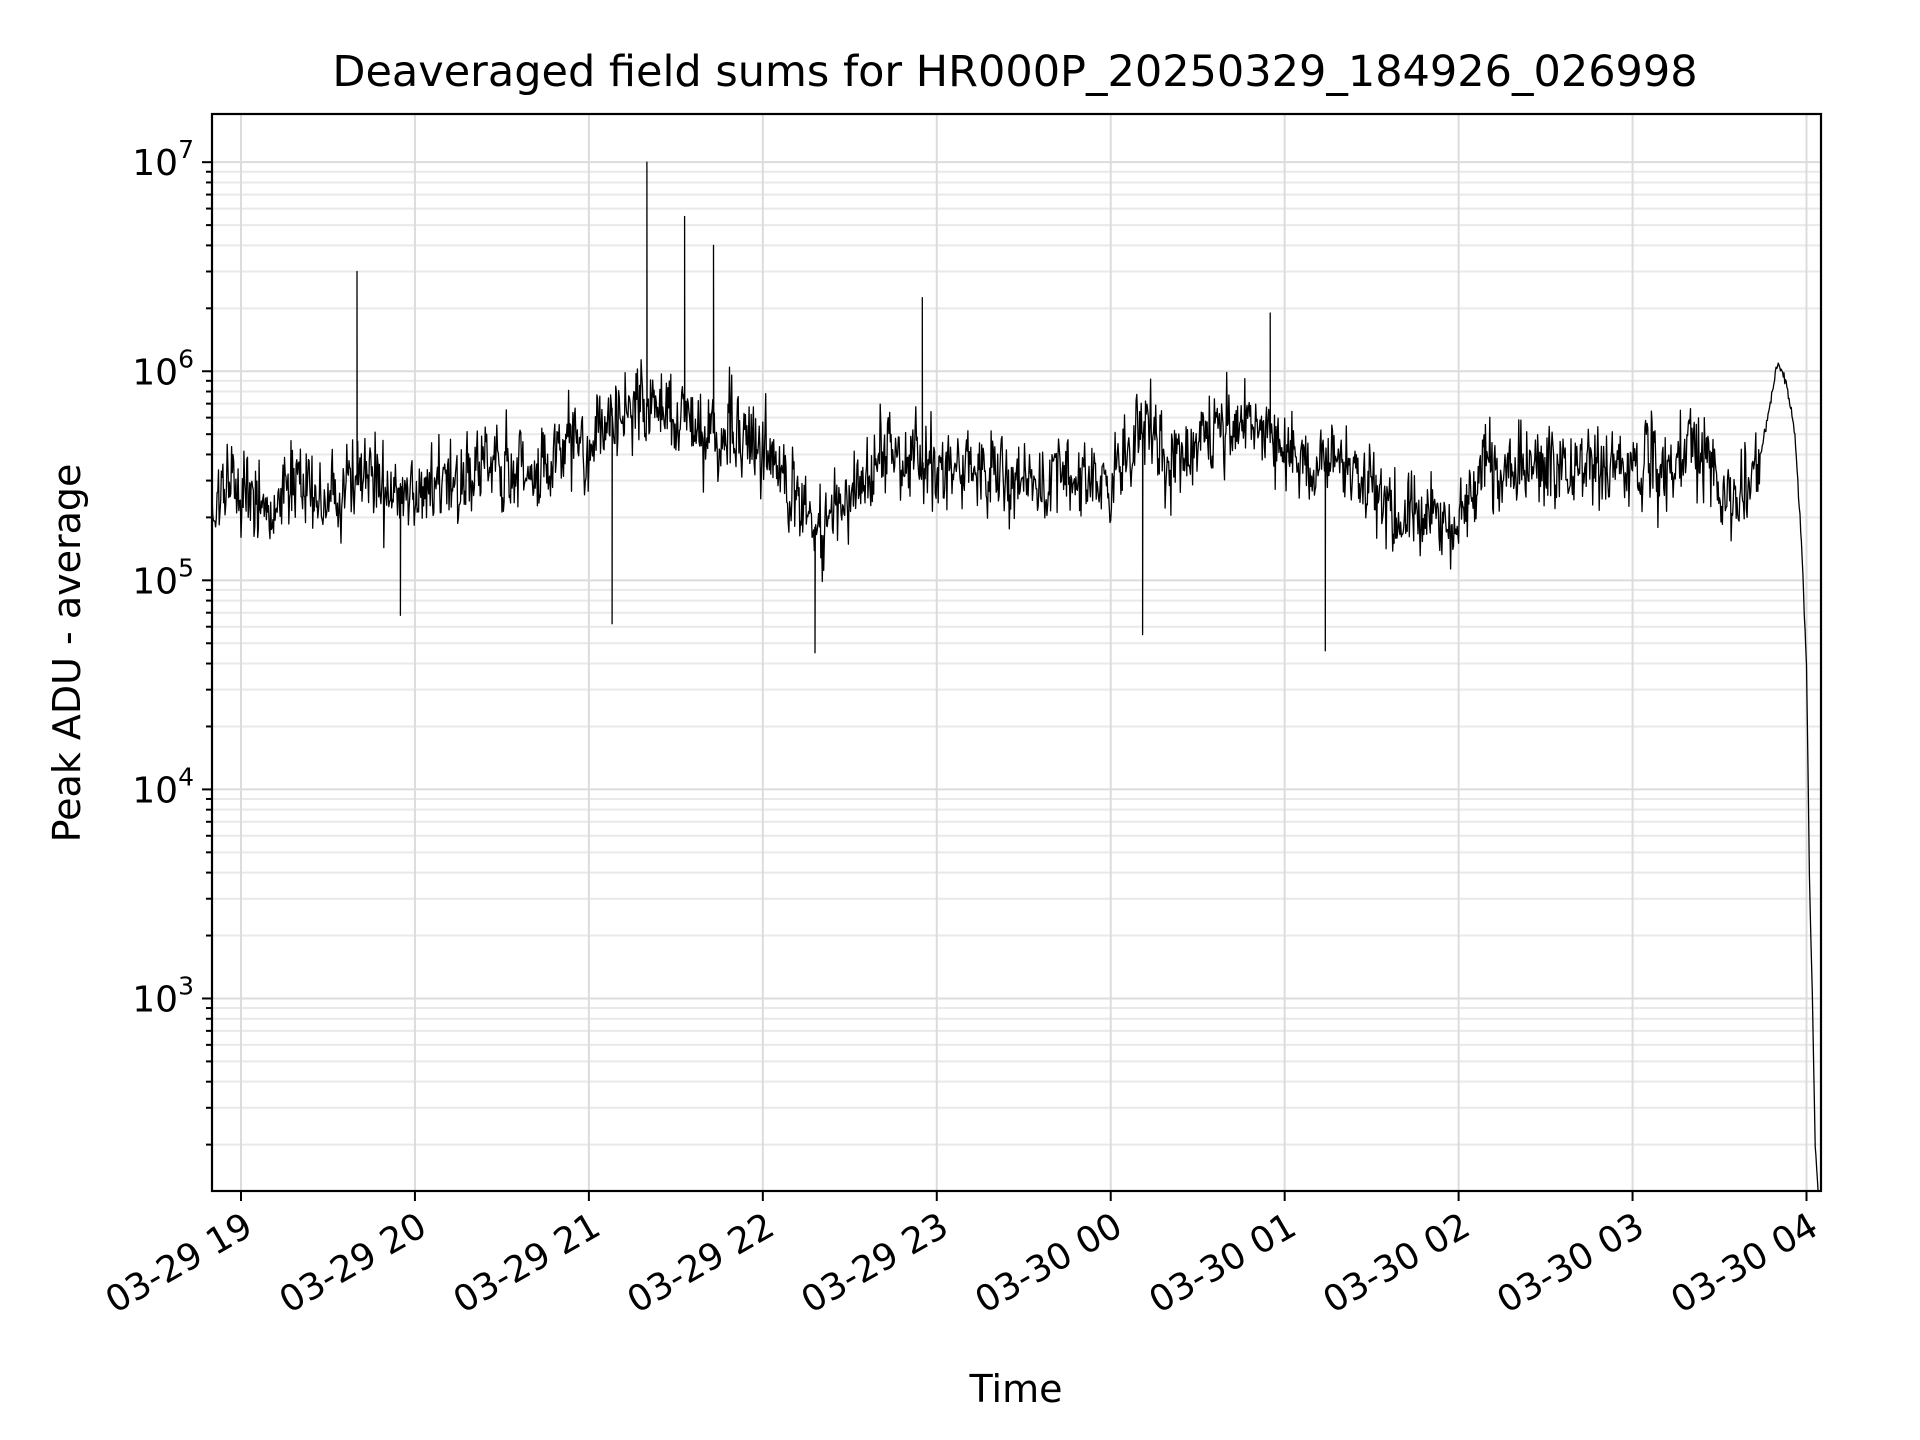  What do you see at coordinates (1049, 1263) in the screenshot?
I see `x-tick-label: 03-30 00` at bounding box center [1049, 1263].